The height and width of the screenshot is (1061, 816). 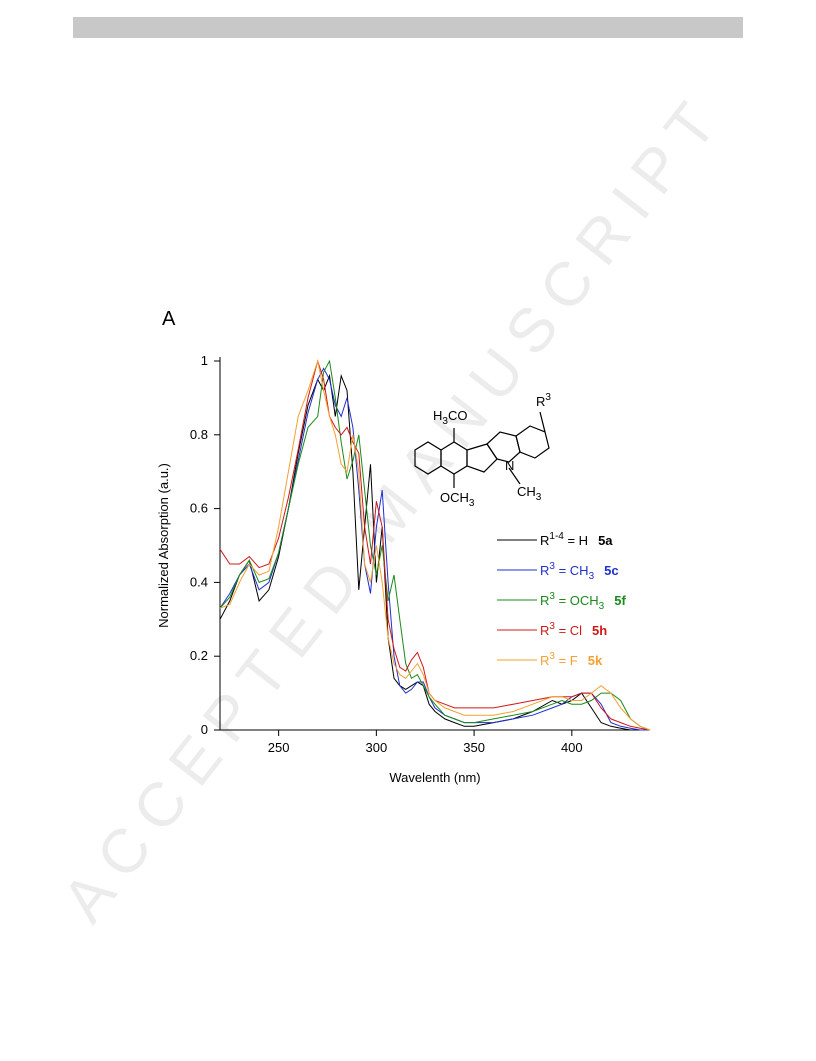 I want to click on structure-label: H3CO, so click(x=450, y=417).